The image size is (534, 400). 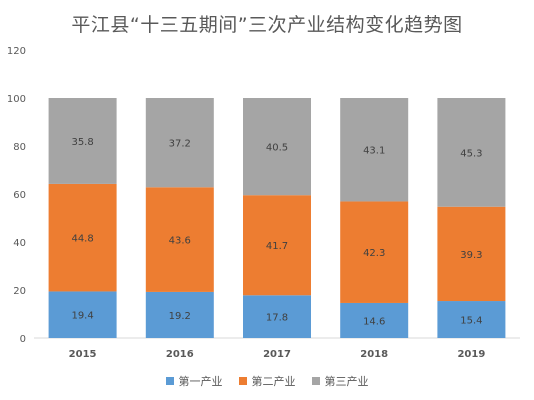 What do you see at coordinates (19, 291) in the screenshot?
I see `y-tick-label: 20` at bounding box center [19, 291].